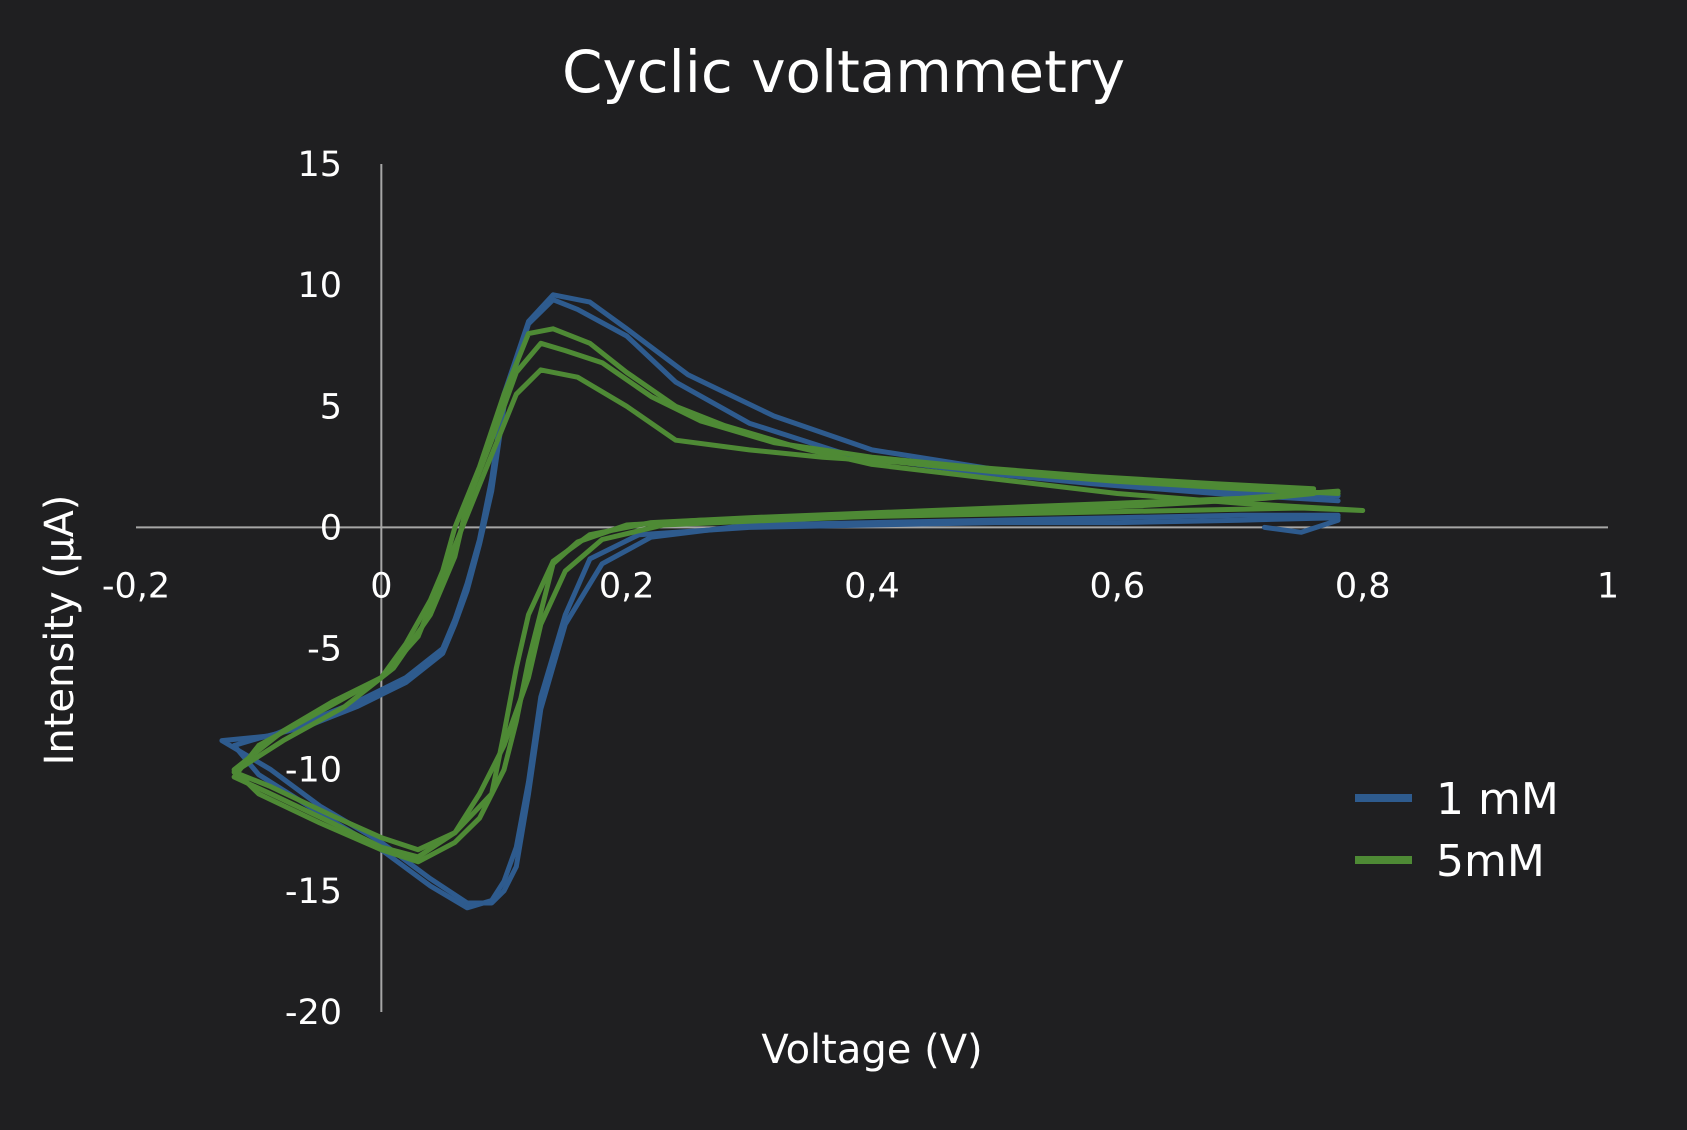  What do you see at coordinates (313, 892) in the screenshot?
I see `y-tick-label: -15` at bounding box center [313, 892].